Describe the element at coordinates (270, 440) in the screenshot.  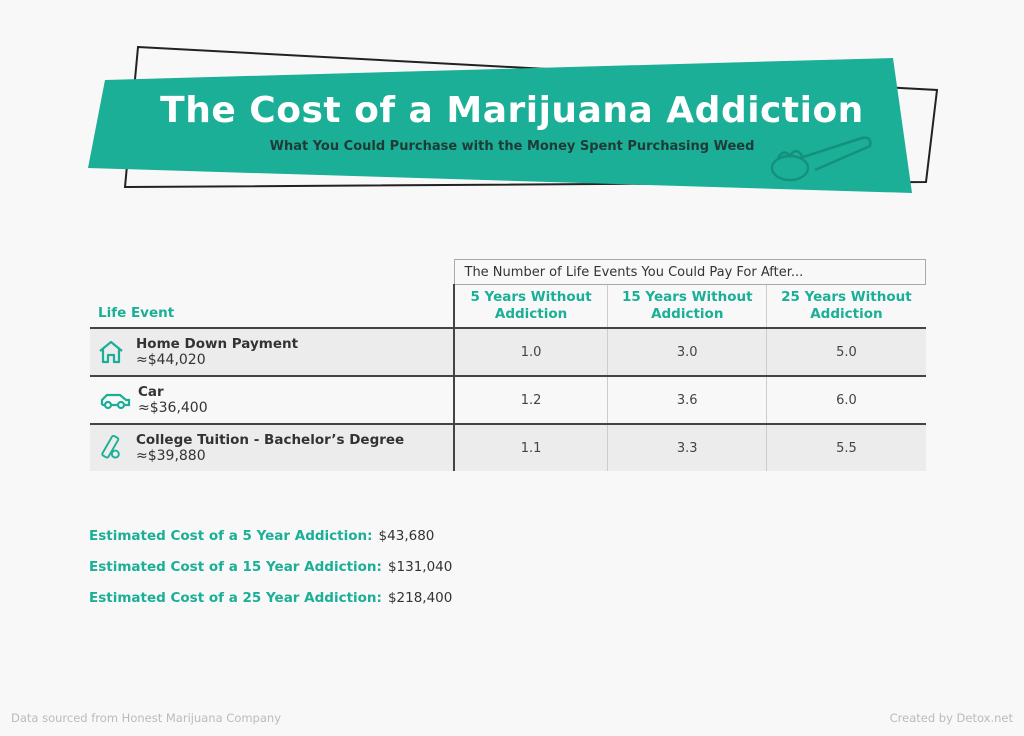
I see `event-name: College Tuition - Bachelor’s Degree` at that location.